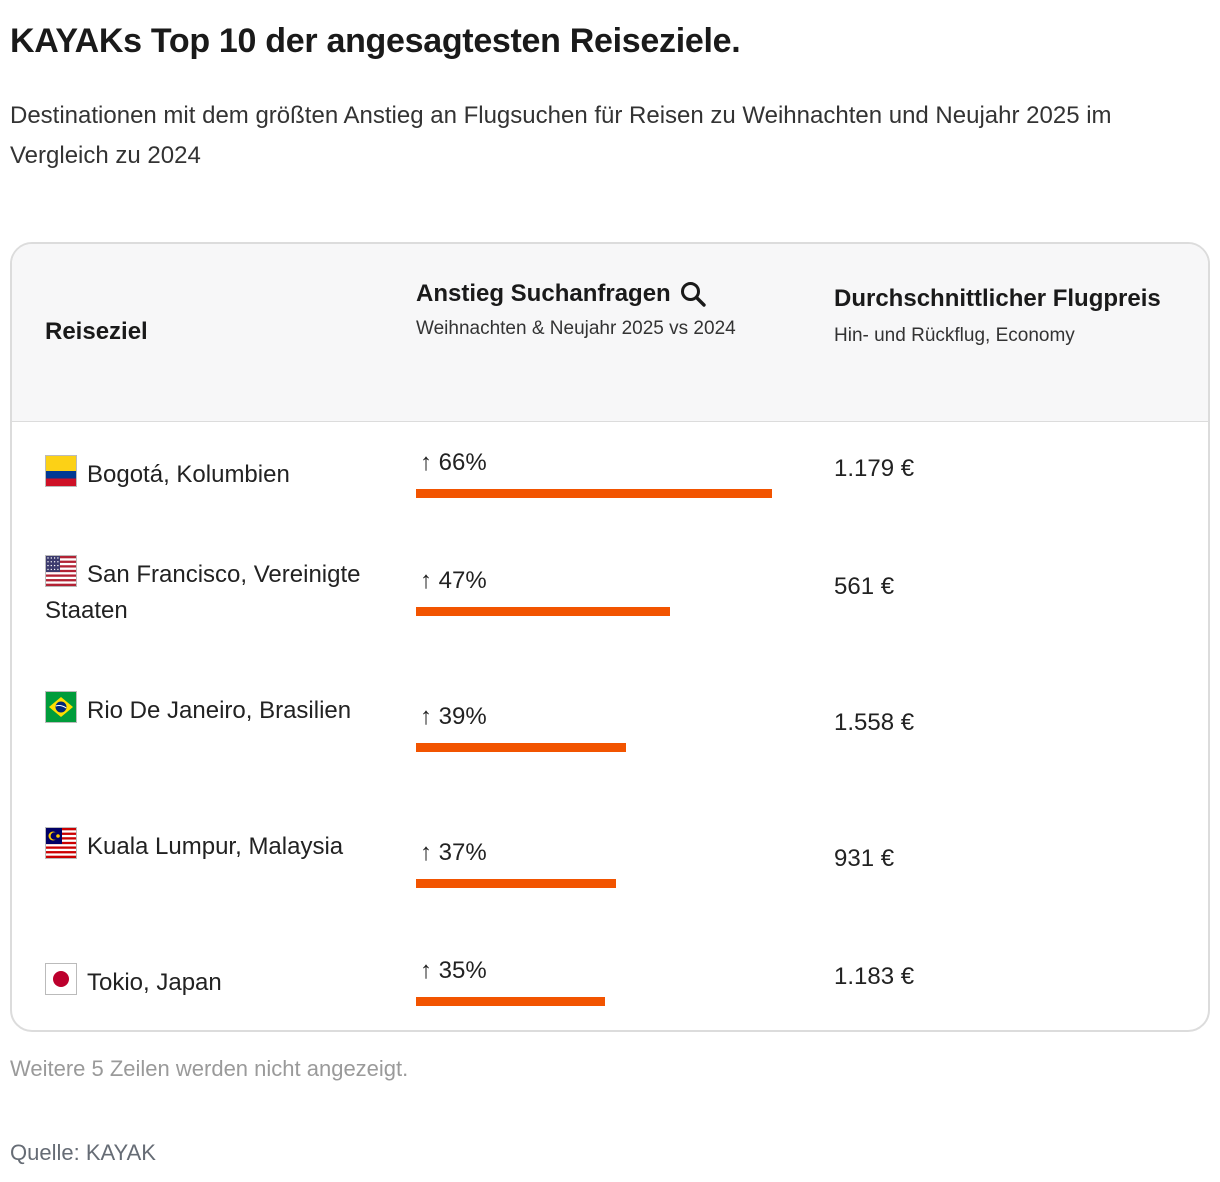  I want to click on japan-flag-icon, so click(61, 979).